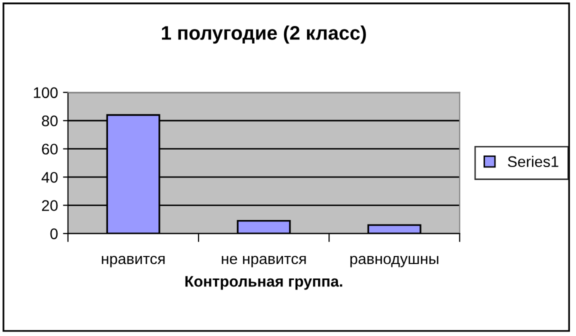 The image size is (576, 336). What do you see at coordinates (264, 262) in the screenshot?
I see `x-tick-label: не нравится` at bounding box center [264, 262].